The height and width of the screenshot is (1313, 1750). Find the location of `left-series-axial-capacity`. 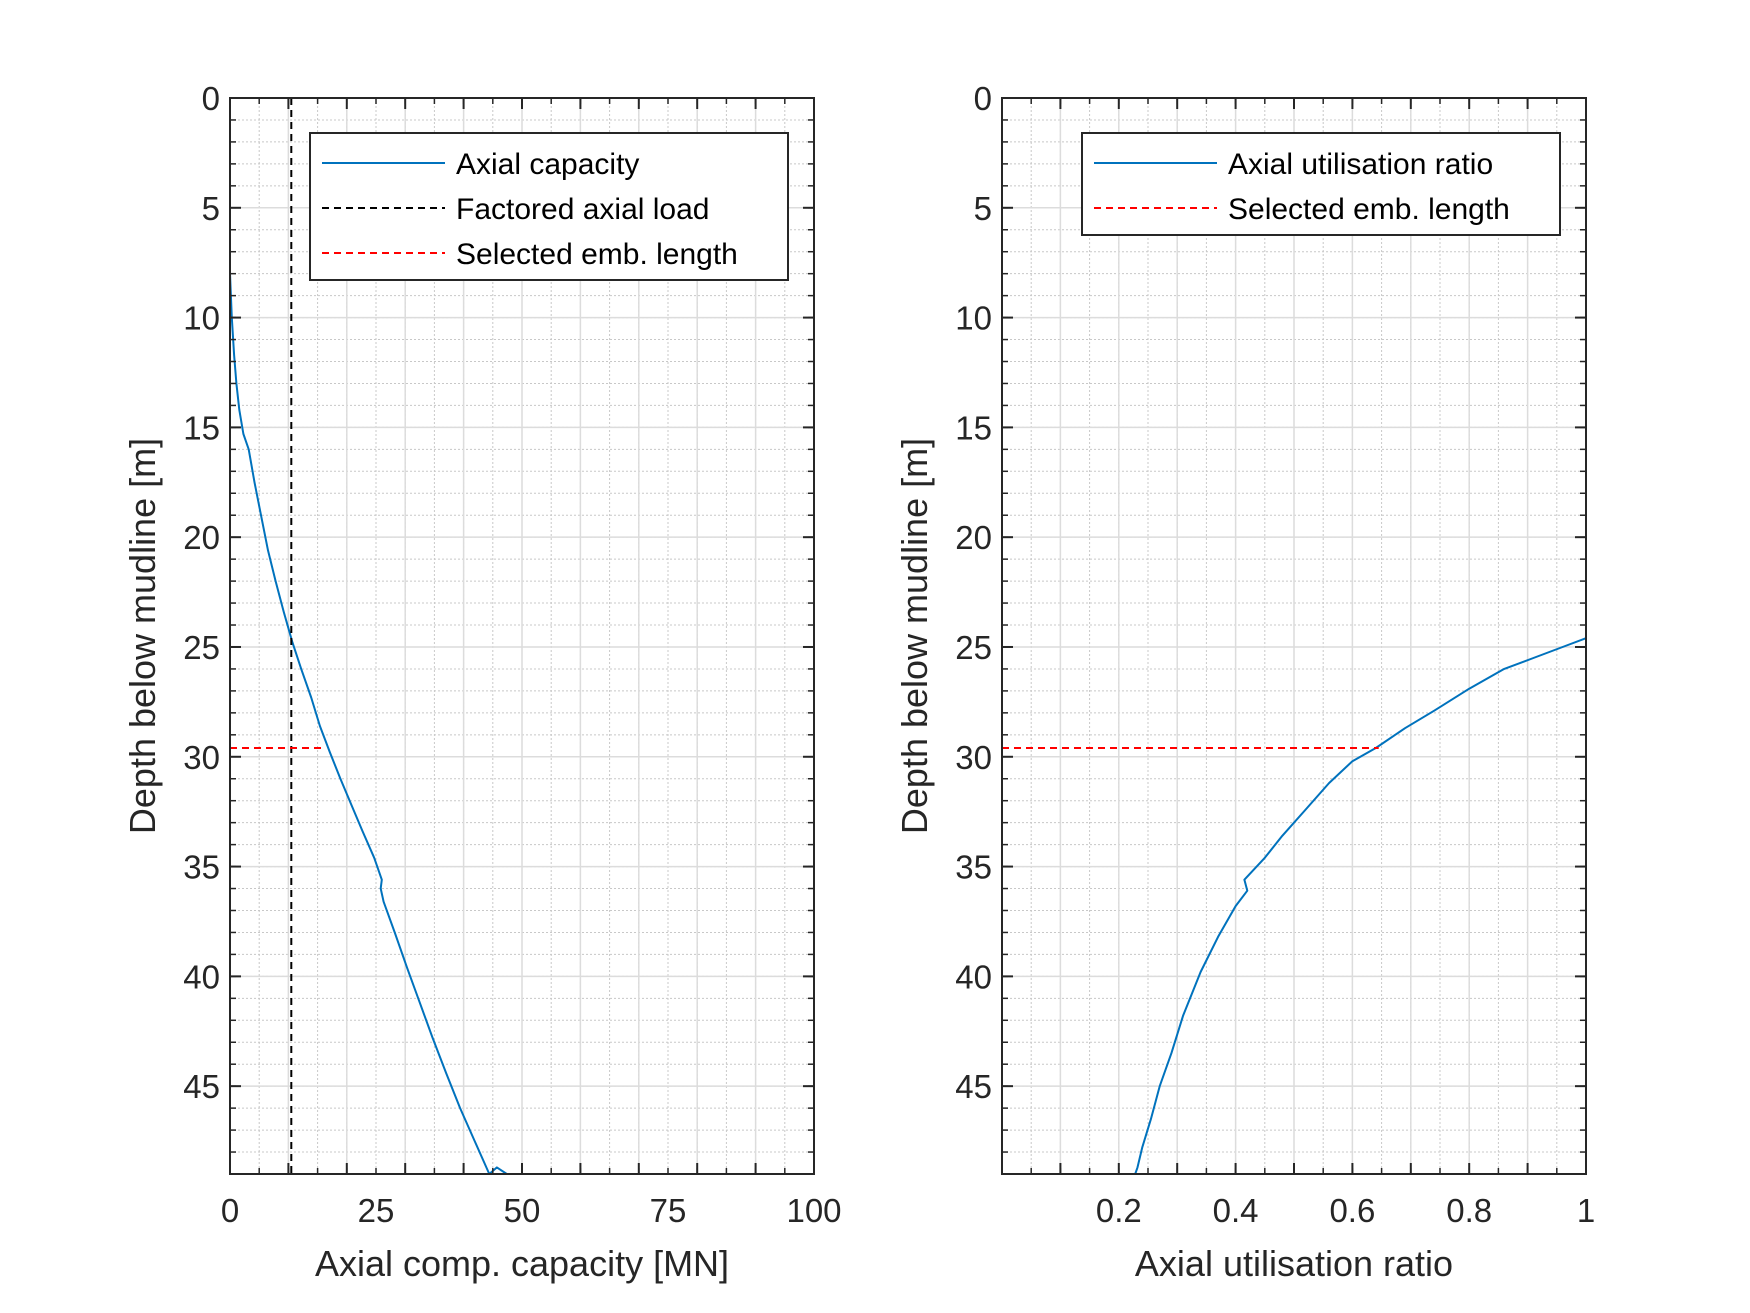

left-series-axial-capacity is located at coordinates (368, 724).